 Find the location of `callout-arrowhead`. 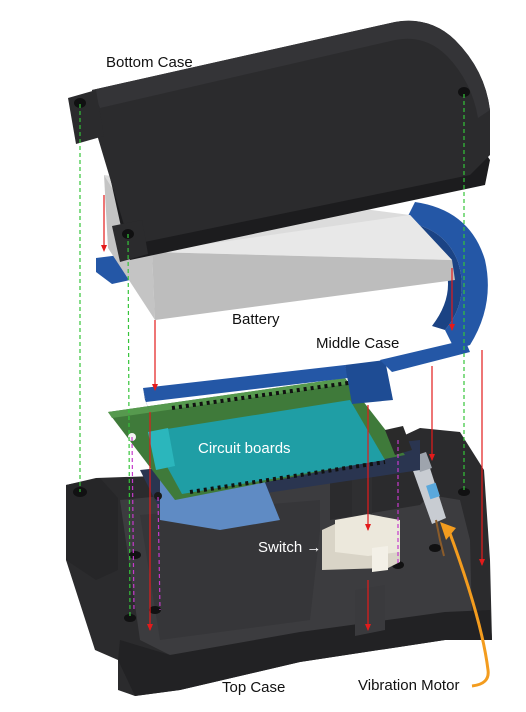

callout-arrowhead is located at coordinates (448, 531).